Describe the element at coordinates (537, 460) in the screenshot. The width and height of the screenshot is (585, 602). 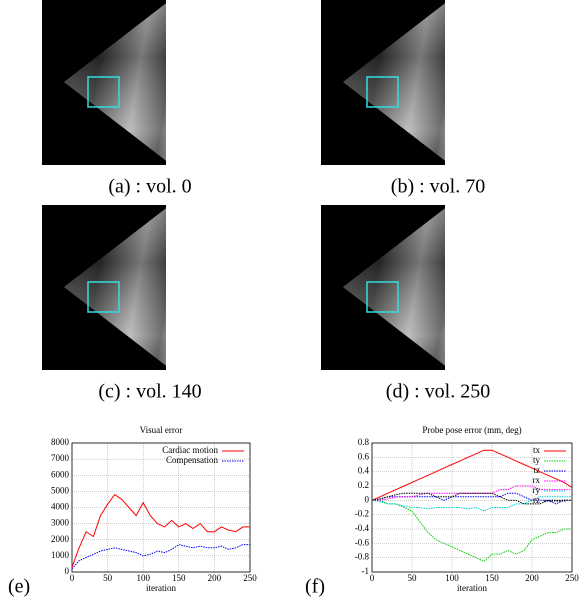
I see `legend-label: ty` at that location.